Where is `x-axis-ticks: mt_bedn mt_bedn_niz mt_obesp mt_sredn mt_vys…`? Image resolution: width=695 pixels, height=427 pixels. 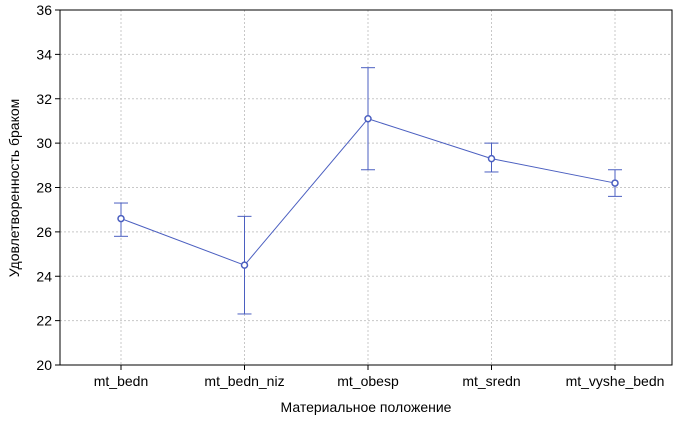
x-axis-ticks: mt_bedn mt_bedn_niz mt_obesp mt_sredn mt_vys… is located at coordinates (379, 377).